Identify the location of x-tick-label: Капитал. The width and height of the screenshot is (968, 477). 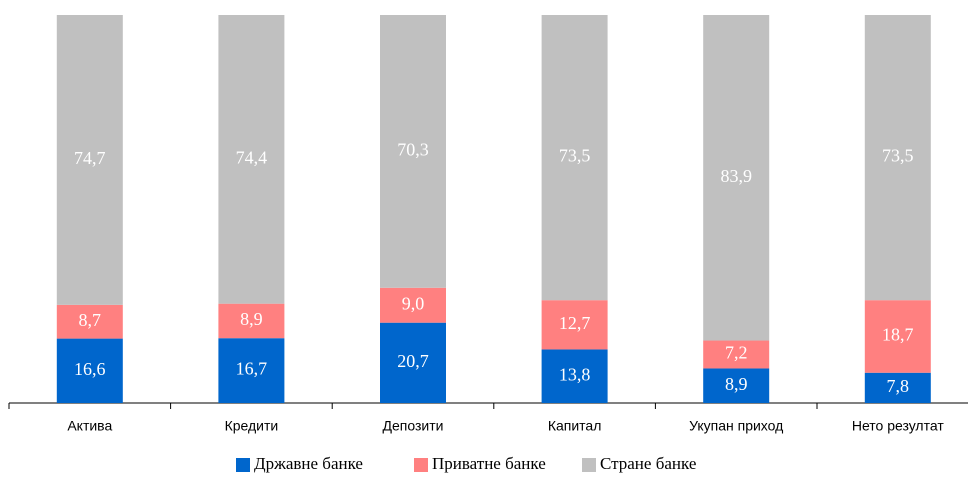
(575, 426).